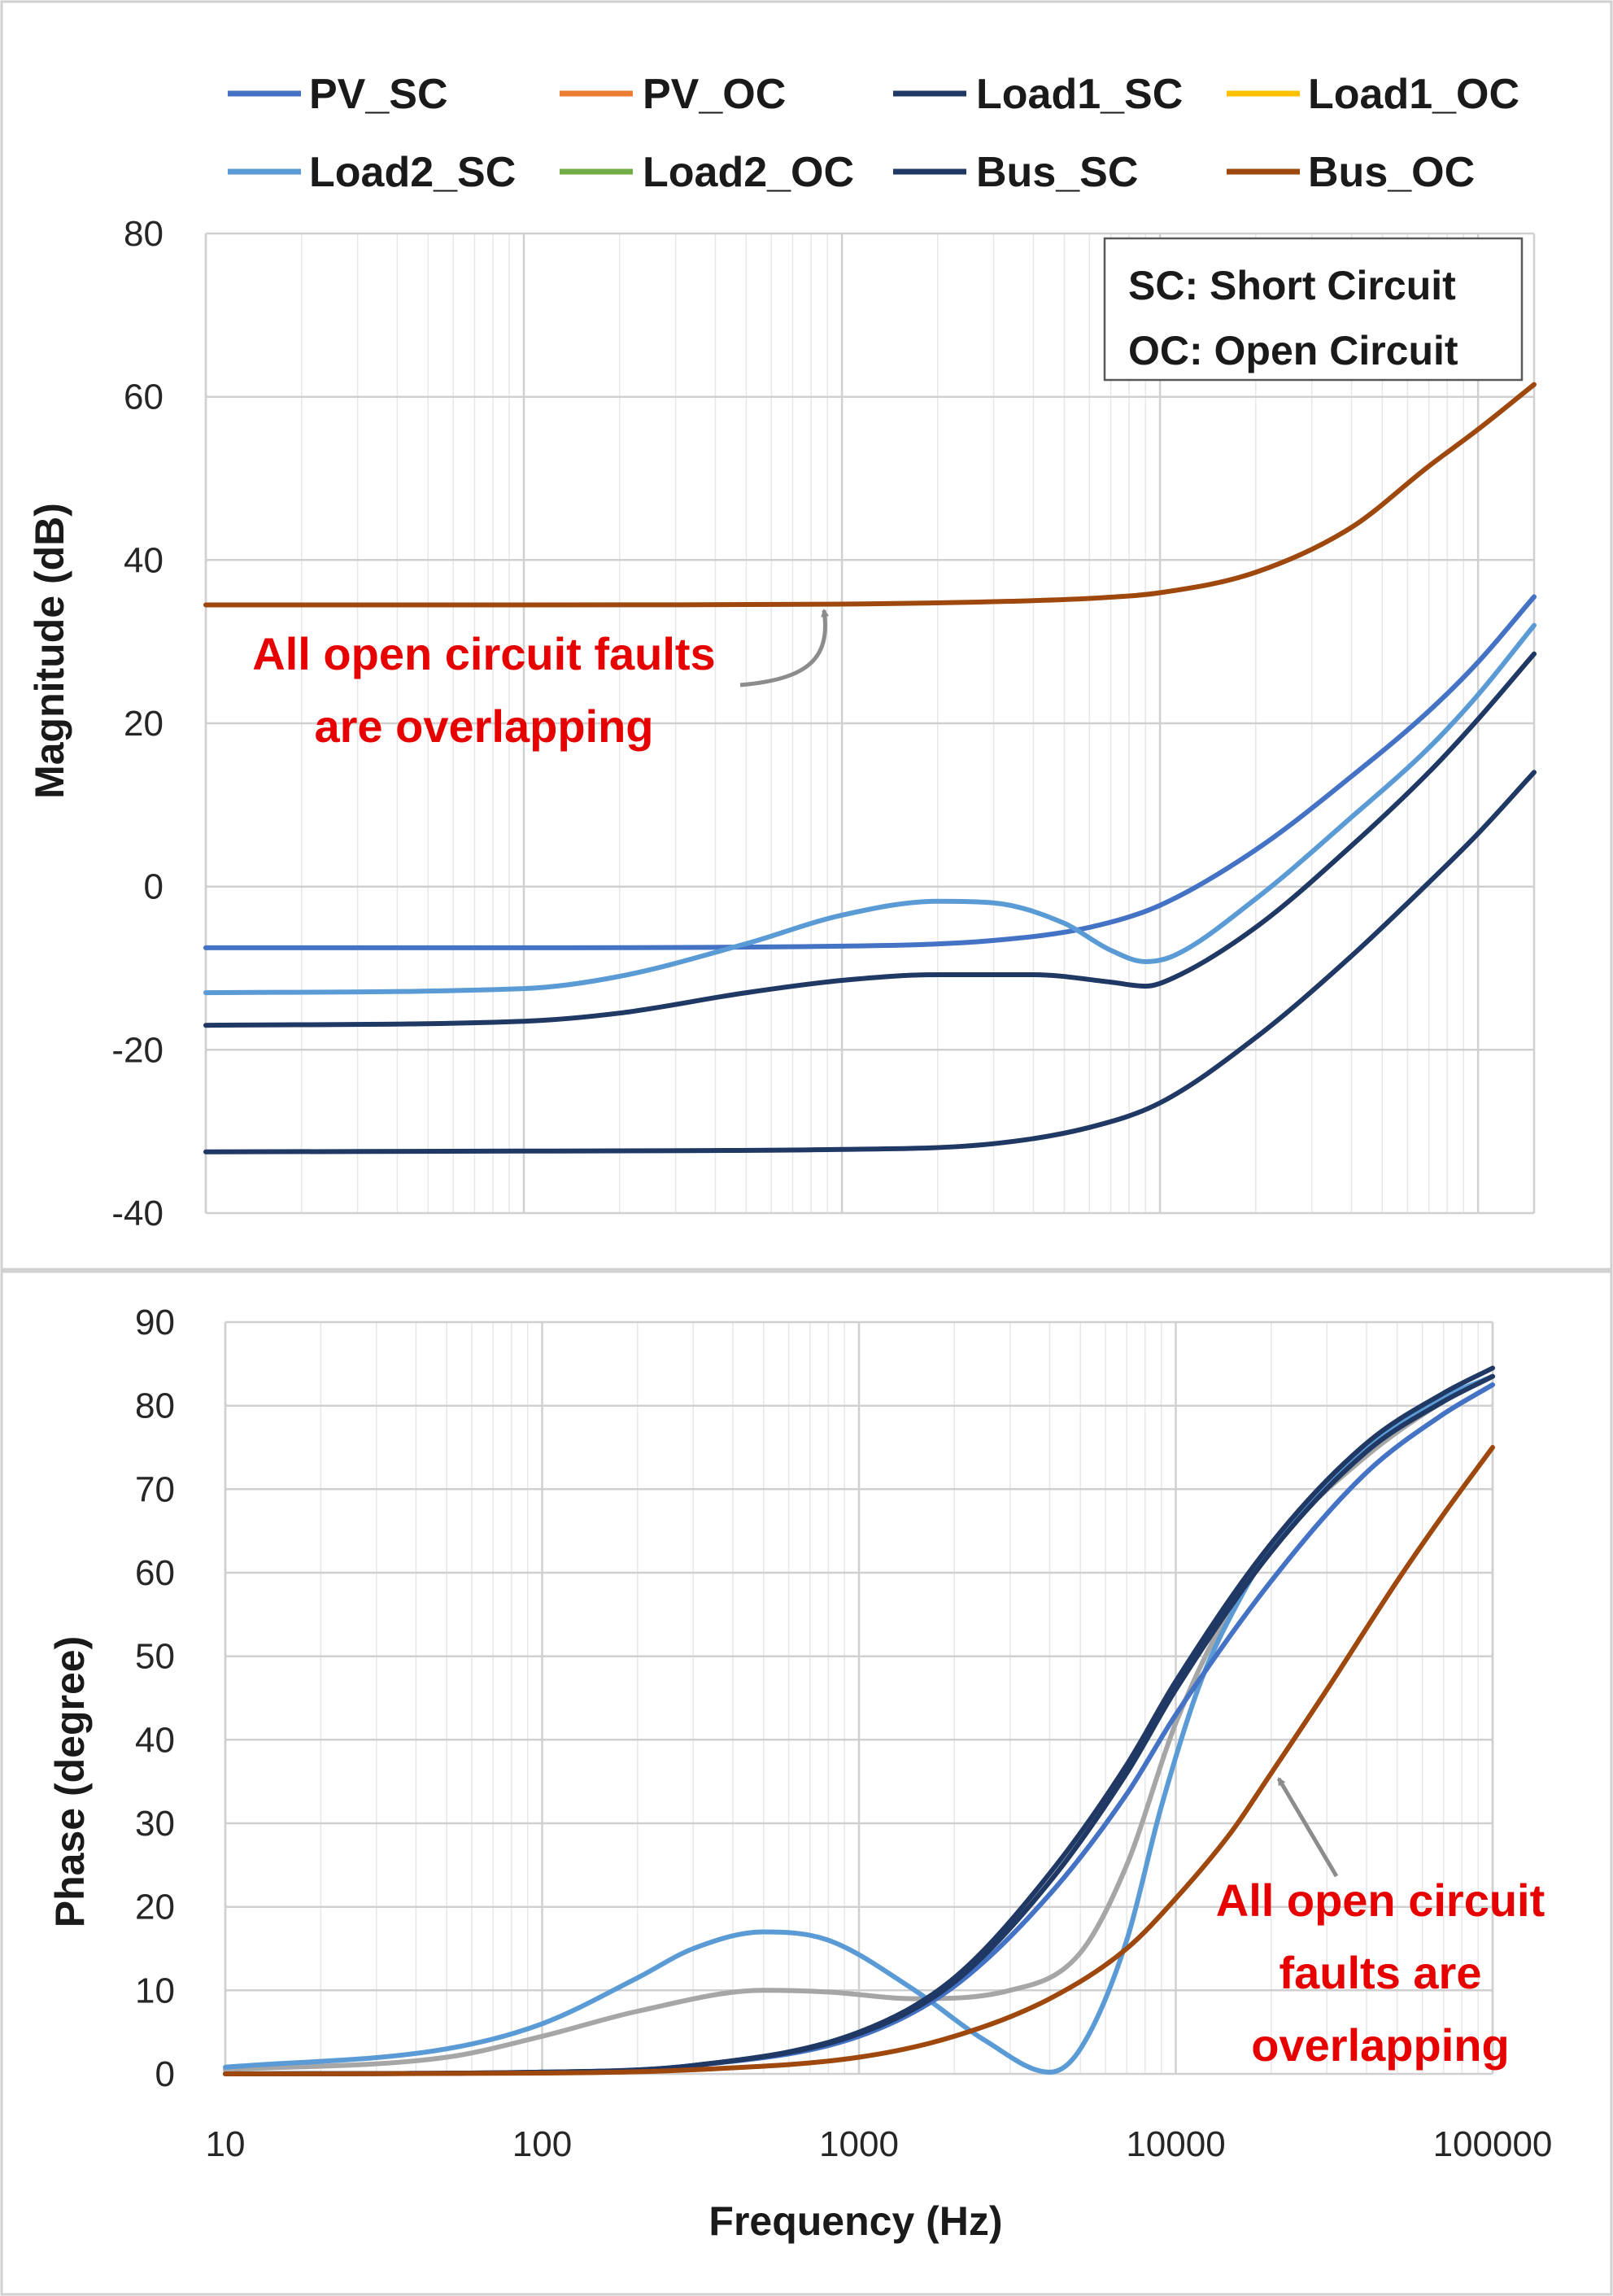 This screenshot has width=1613, height=2296. What do you see at coordinates (1057, 172) in the screenshot?
I see `legend-label: Bus_SC` at bounding box center [1057, 172].